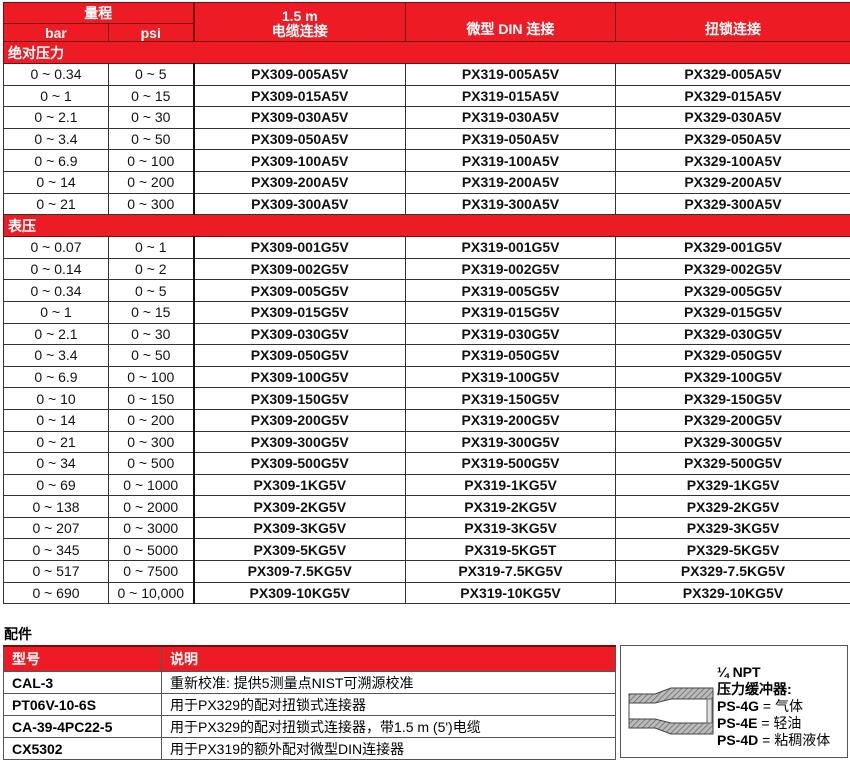 Image resolution: width=850 pixels, height=761 pixels. Describe the element at coordinates (732, 96) in the screenshot. I see `twist-model: PX329-015A5V` at that location.